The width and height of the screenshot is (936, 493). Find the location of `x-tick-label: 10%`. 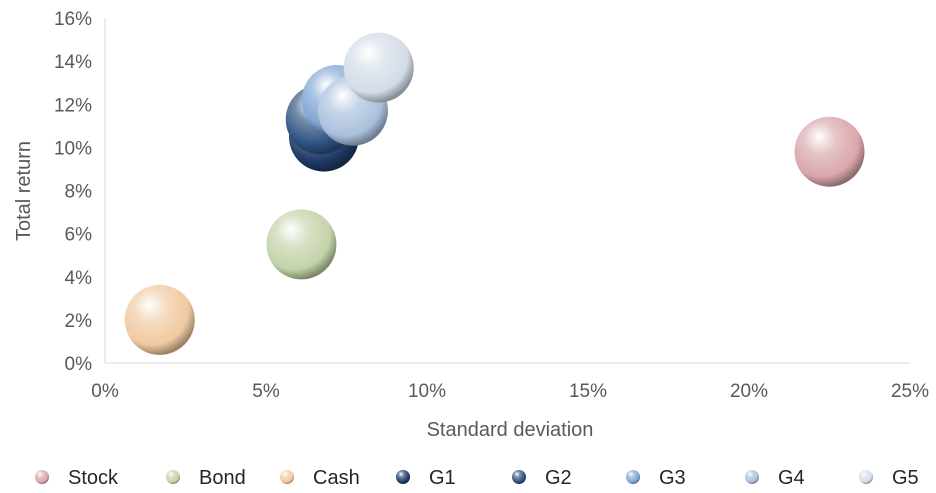

x-tick-label: 10% is located at coordinates (427, 391).